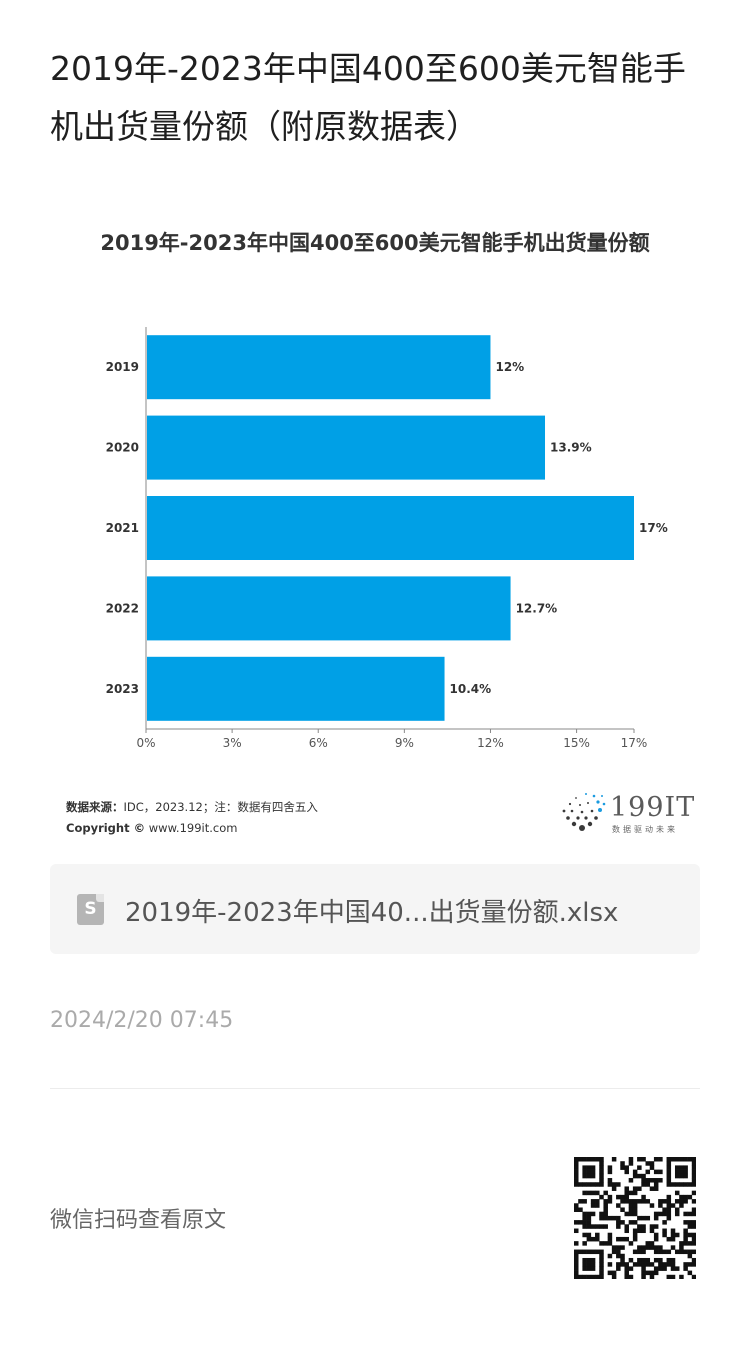 Image resolution: width=750 pixels, height=1345 pixels. Describe the element at coordinates (404, 743) in the screenshot. I see `x-tick-label: 9%` at that location.